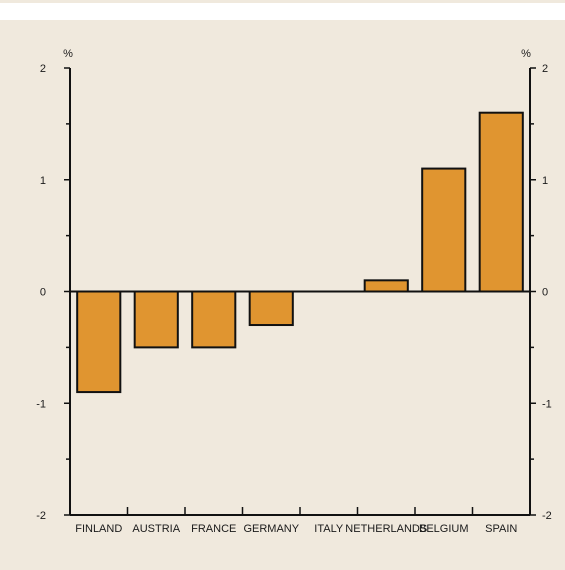  I want to click on y-axis-unit-left: %, so click(68, 54).